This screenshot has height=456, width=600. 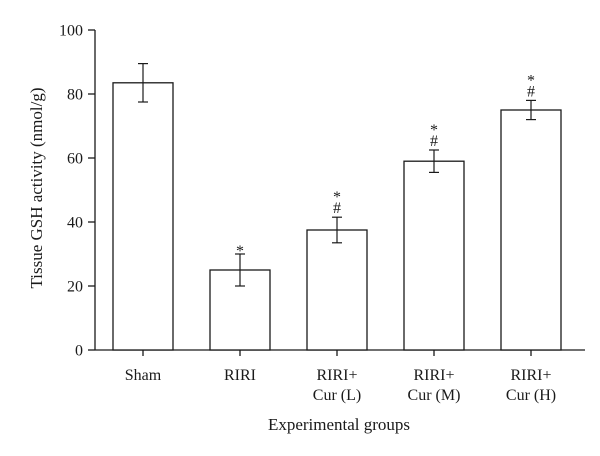 I want to click on x-tick-label: Sham, so click(x=143, y=375).